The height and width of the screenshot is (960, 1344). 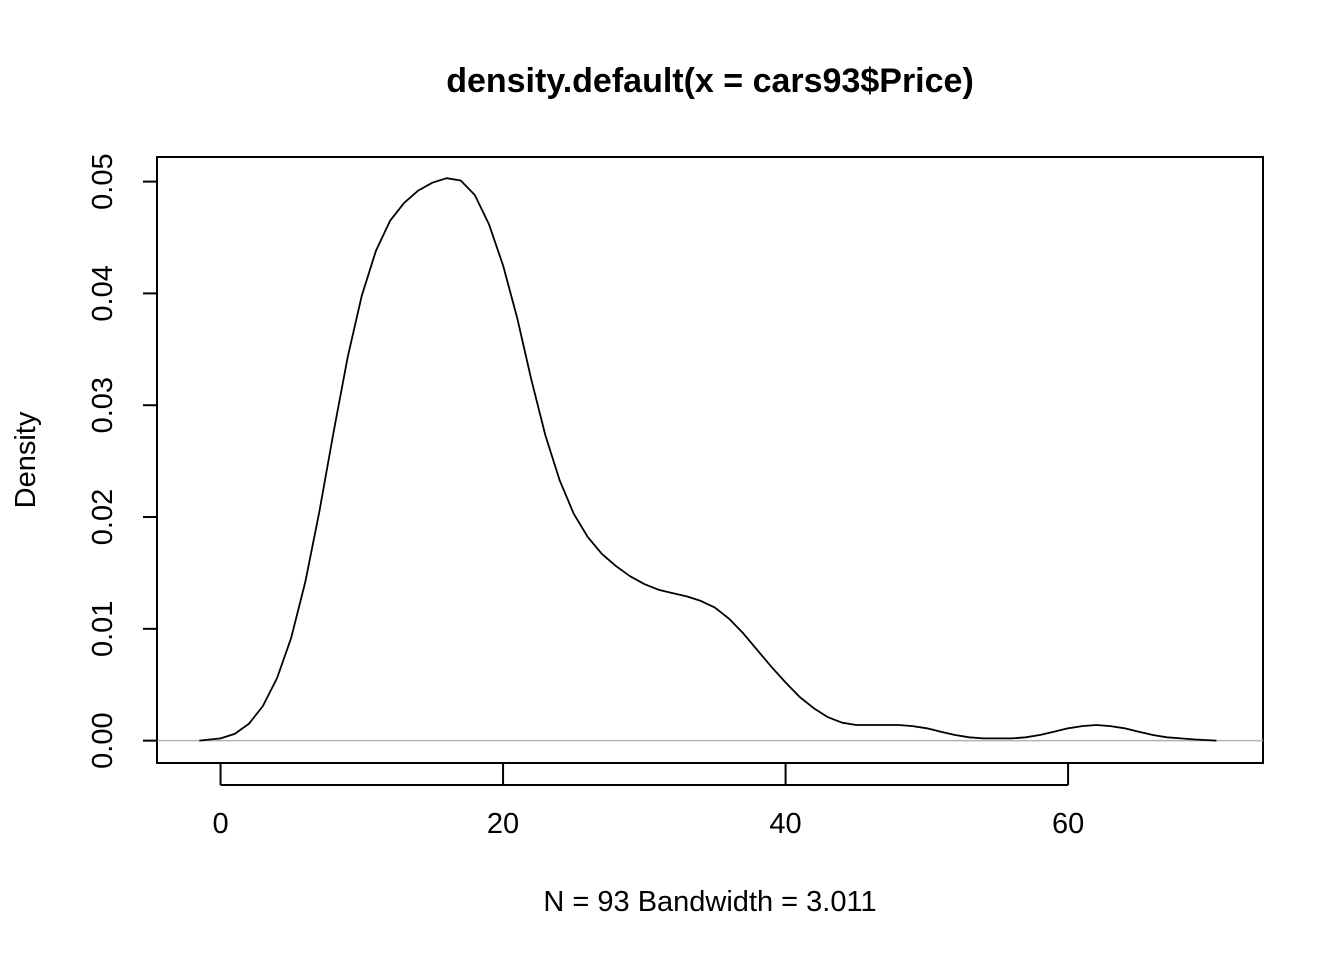 What do you see at coordinates (103, 181) in the screenshot?
I see `y-tick-label: 0.05` at bounding box center [103, 181].